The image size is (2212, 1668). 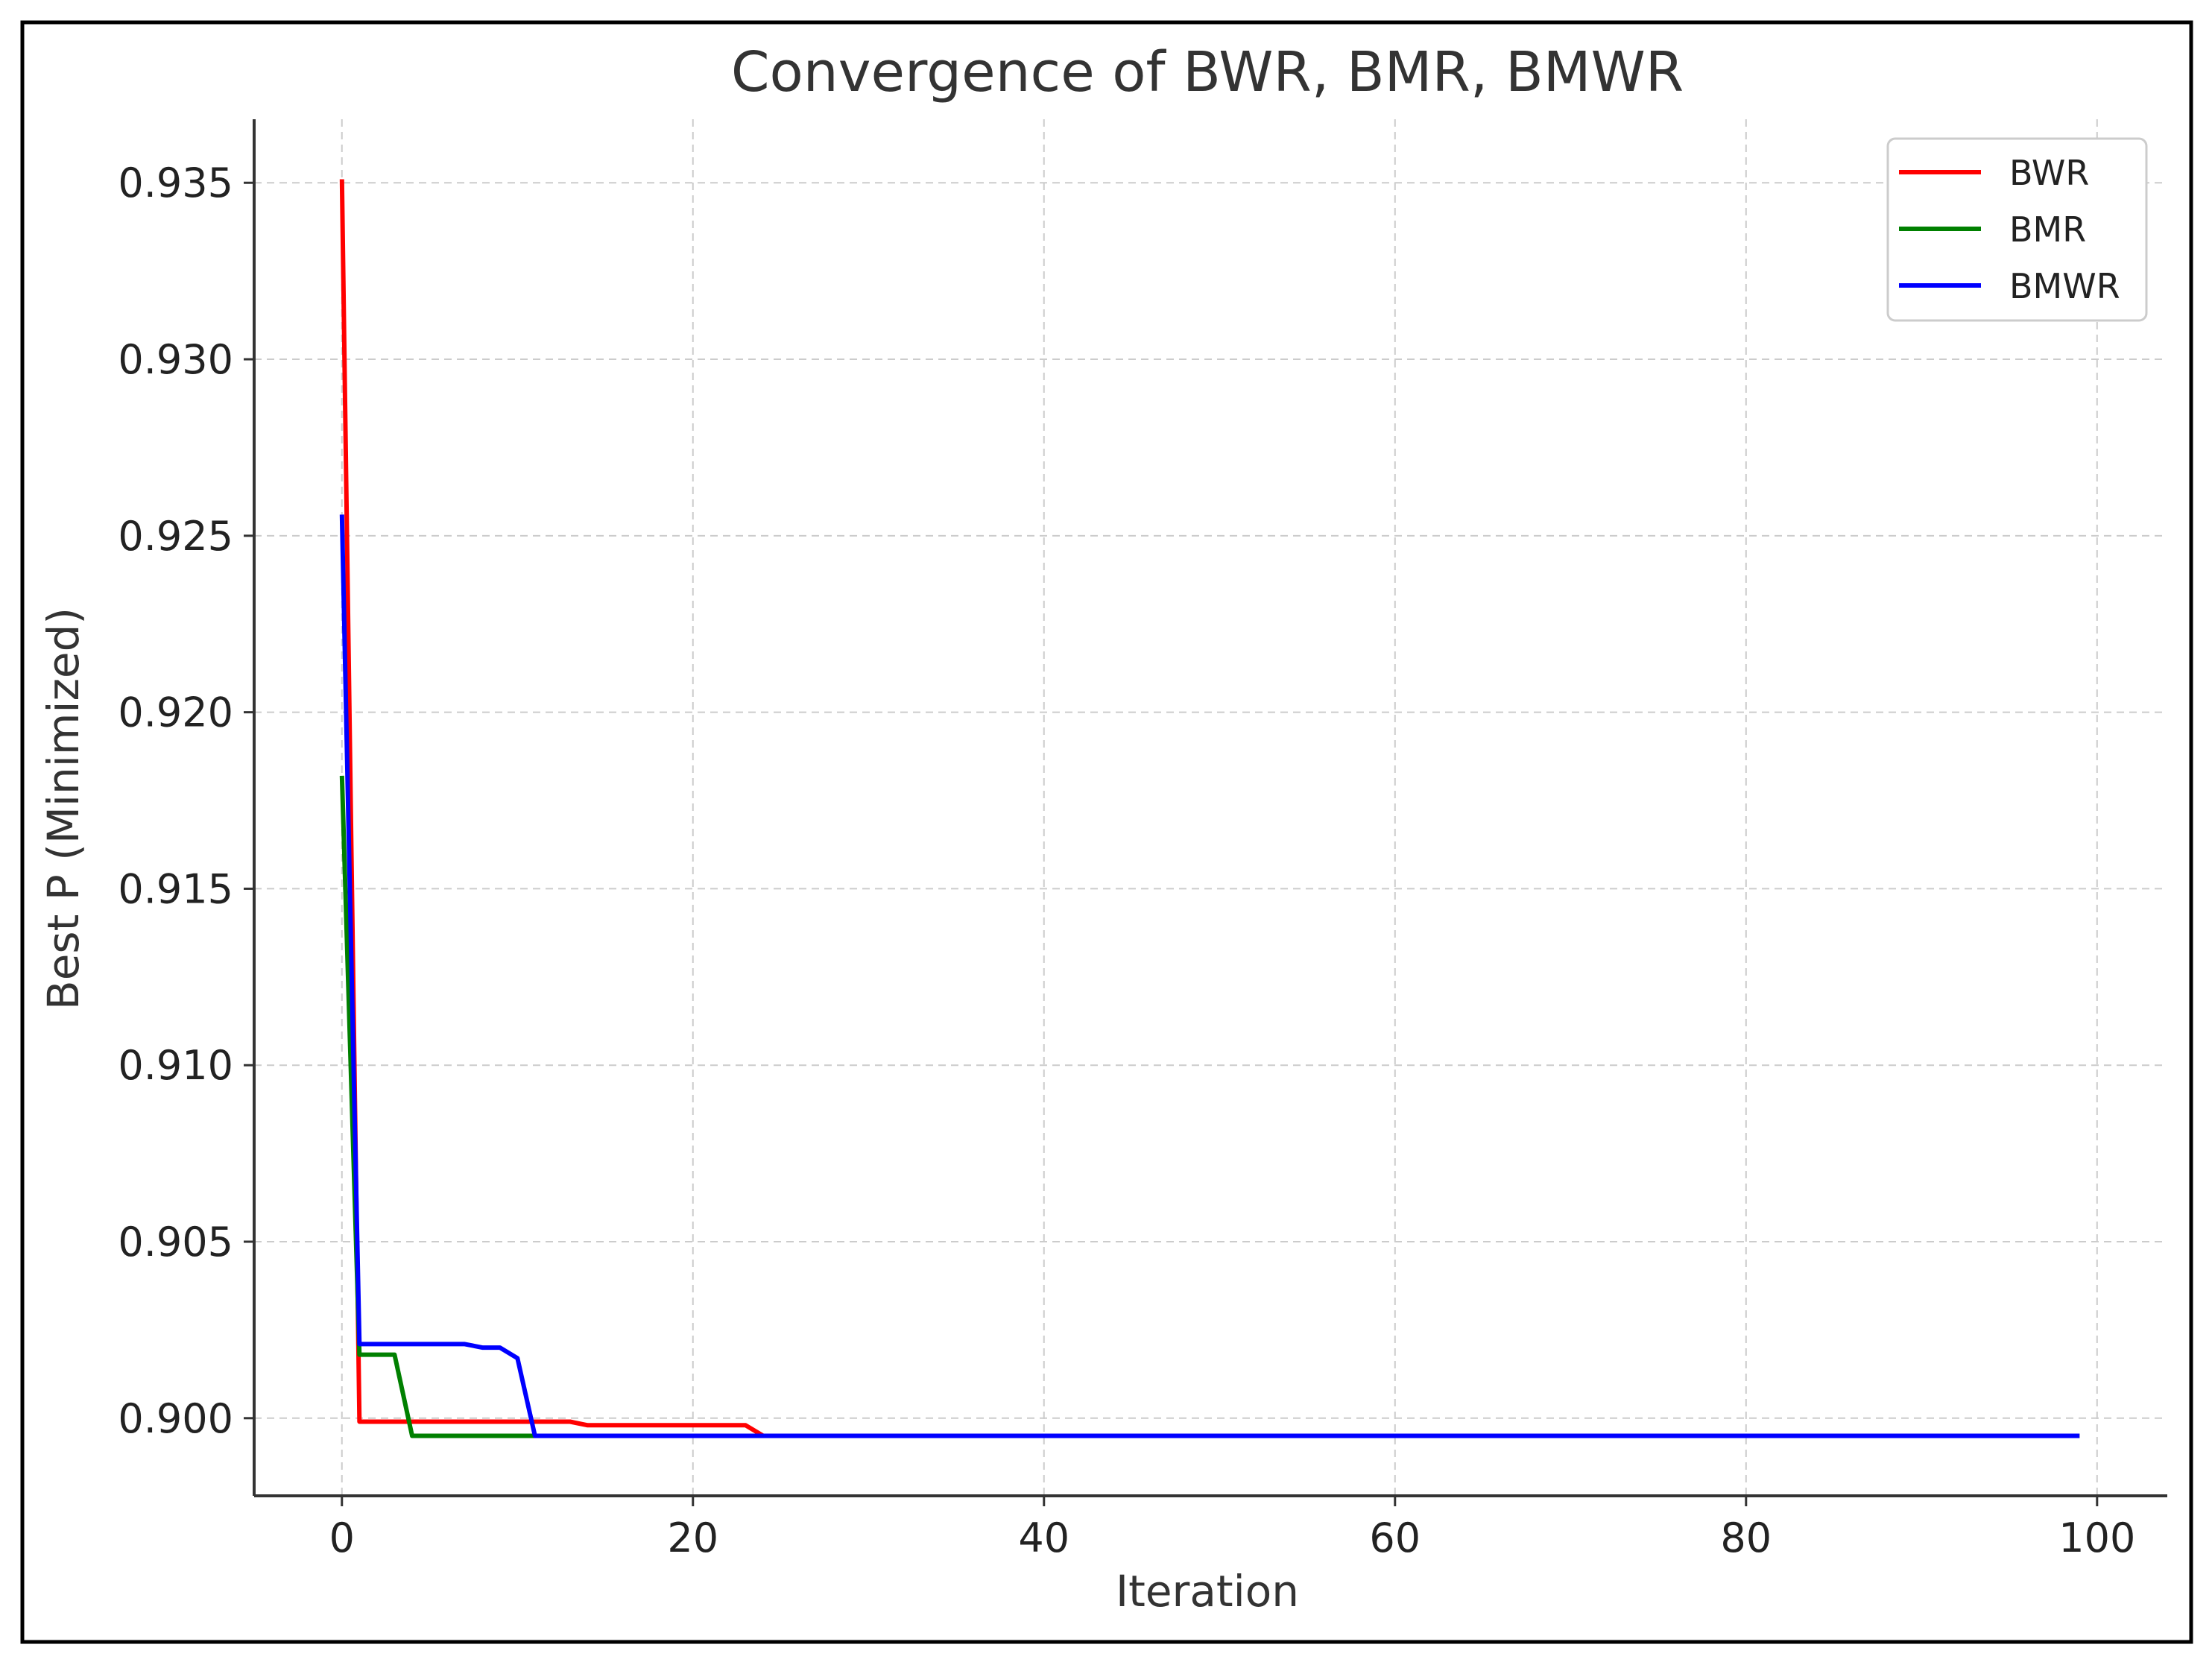 I want to click on x-tick-label: 100, so click(x=2096, y=1538).